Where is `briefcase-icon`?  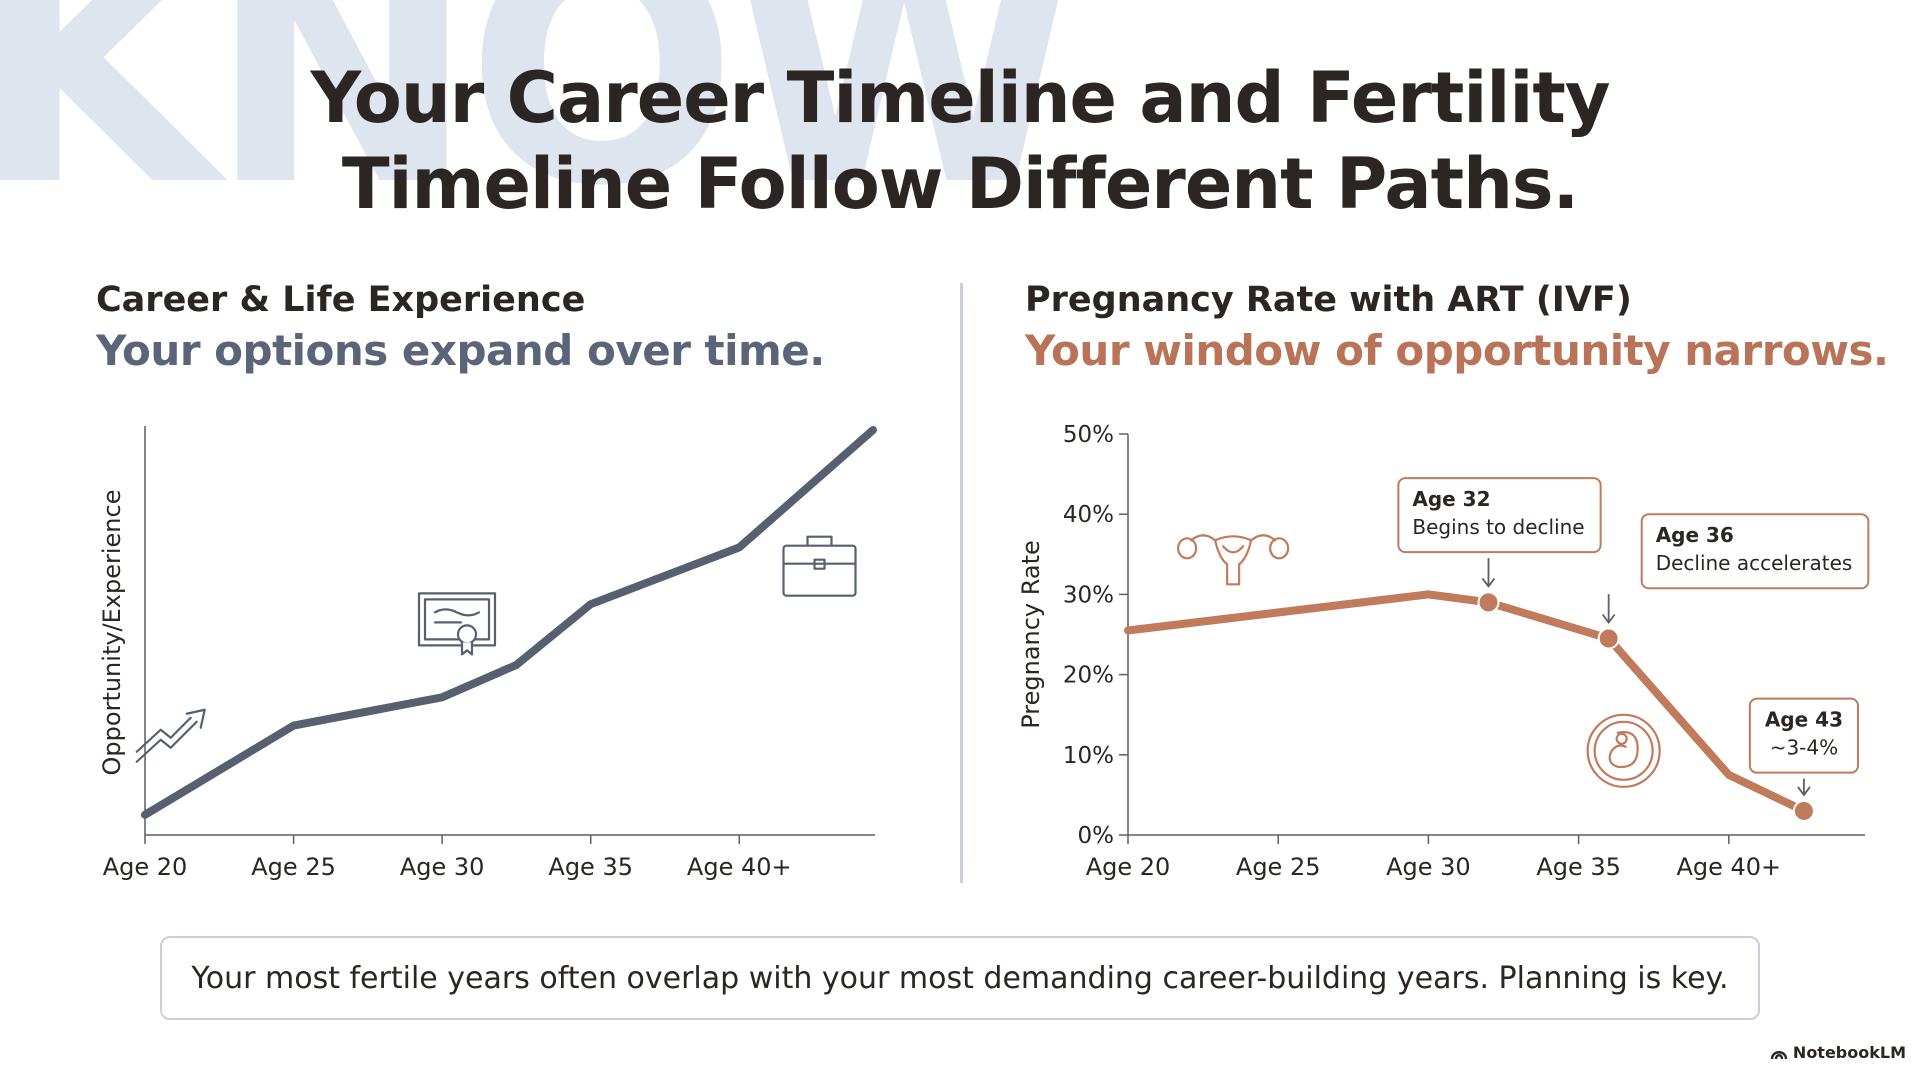
briefcase-icon is located at coordinates (819, 566).